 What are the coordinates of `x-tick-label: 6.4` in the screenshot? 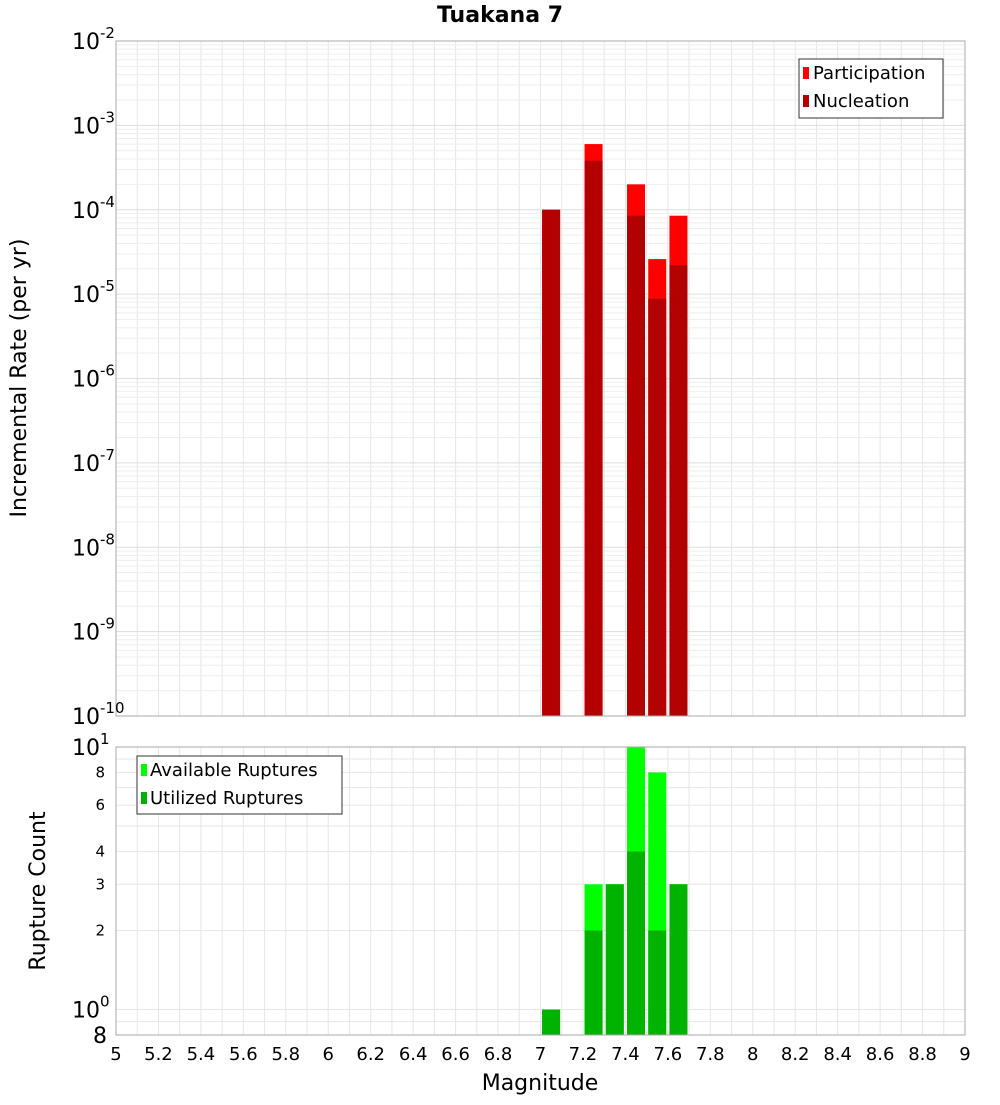 It's located at (413, 1054).